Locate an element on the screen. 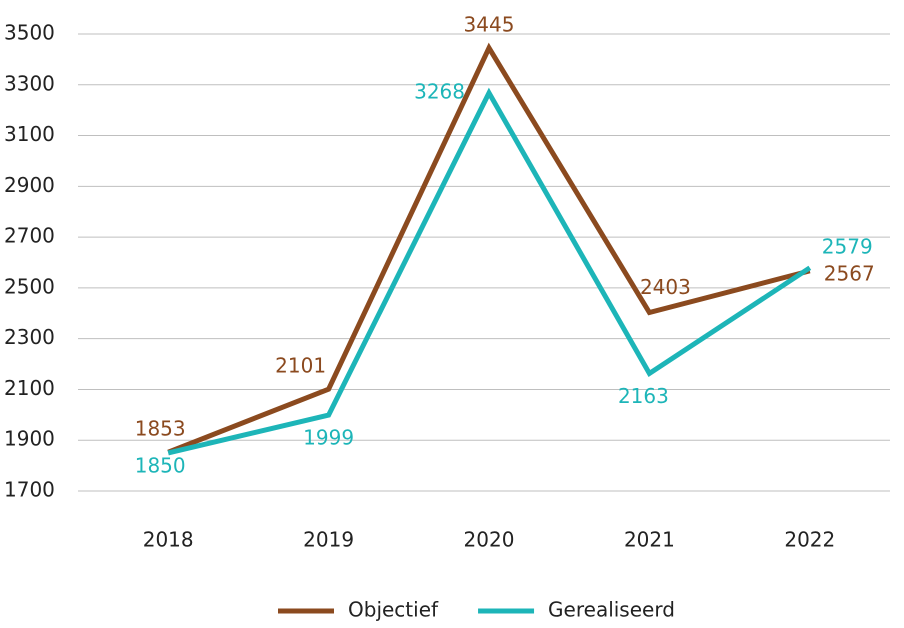  y-tick-label: 3500 is located at coordinates (29, 33).